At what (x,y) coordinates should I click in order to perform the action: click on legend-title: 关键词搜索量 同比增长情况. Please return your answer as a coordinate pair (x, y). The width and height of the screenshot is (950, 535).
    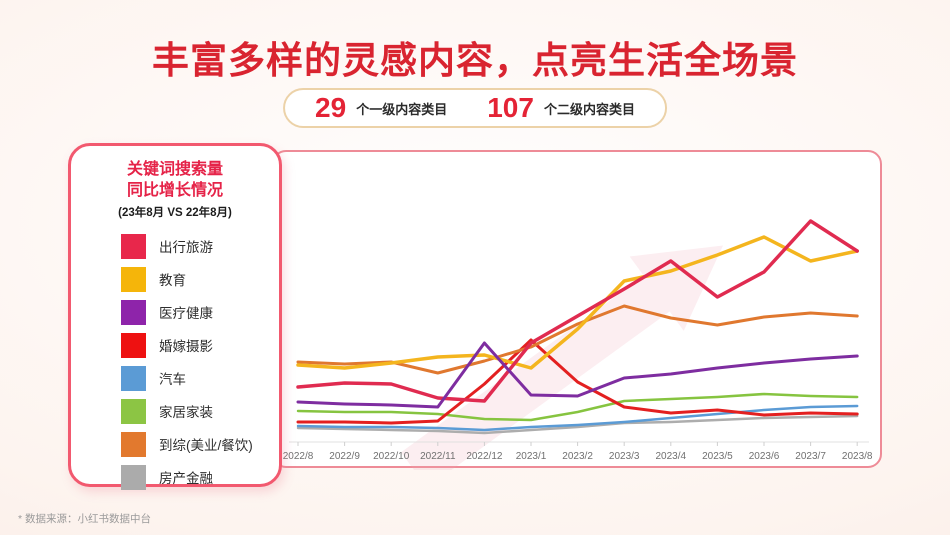
    Looking at the image, I should click on (175, 181).